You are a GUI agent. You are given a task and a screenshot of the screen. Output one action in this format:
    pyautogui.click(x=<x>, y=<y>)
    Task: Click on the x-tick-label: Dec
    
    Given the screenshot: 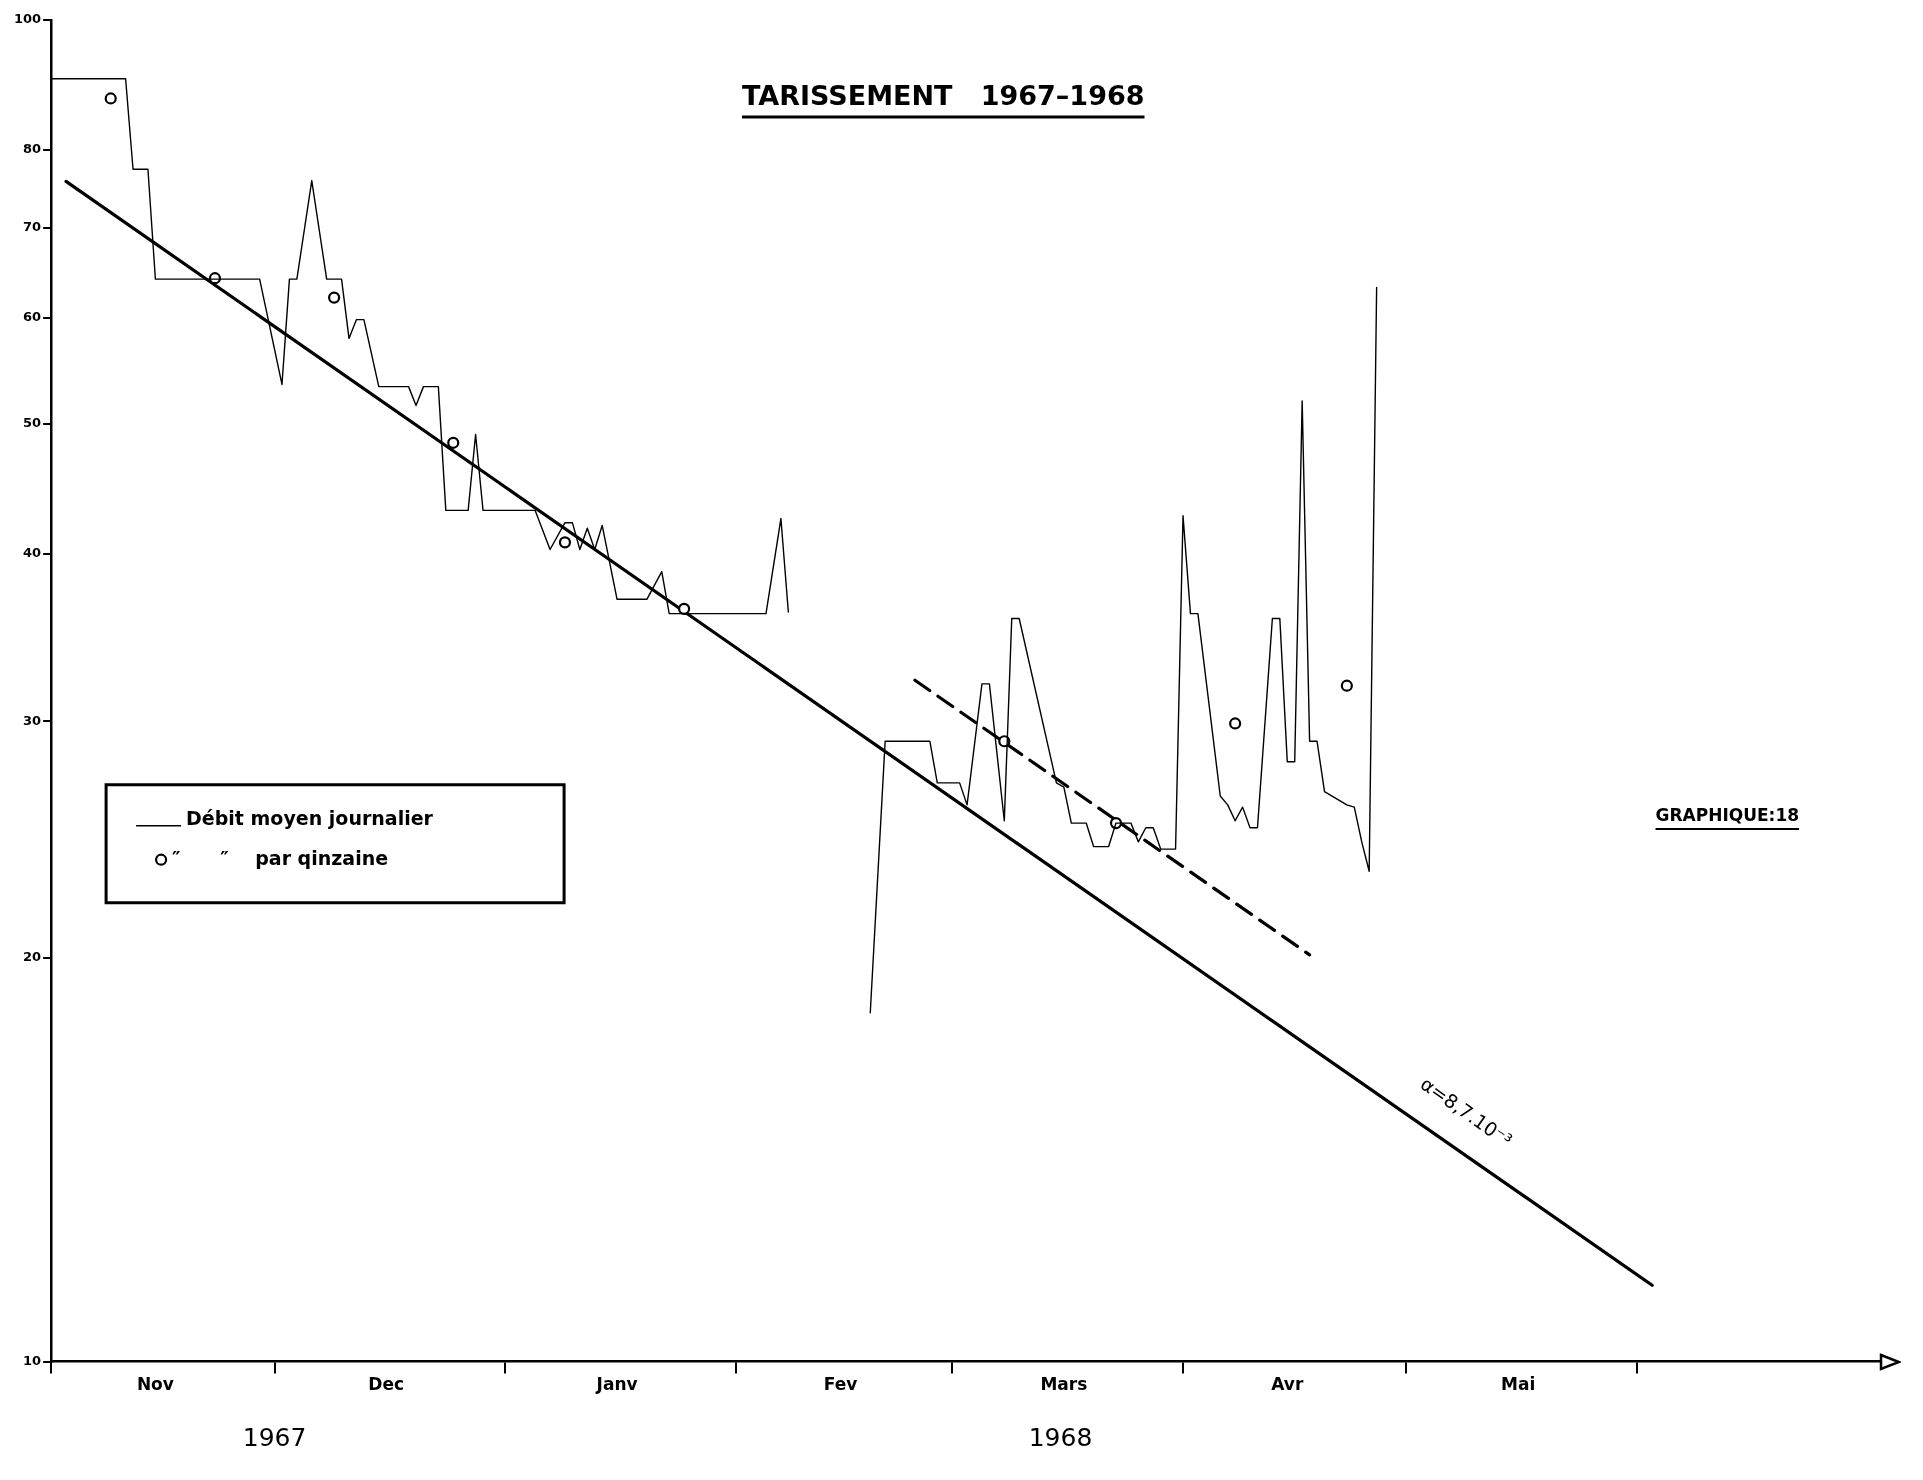 What is the action you would take?
    pyautogui.click(x=386, y=1384)
    